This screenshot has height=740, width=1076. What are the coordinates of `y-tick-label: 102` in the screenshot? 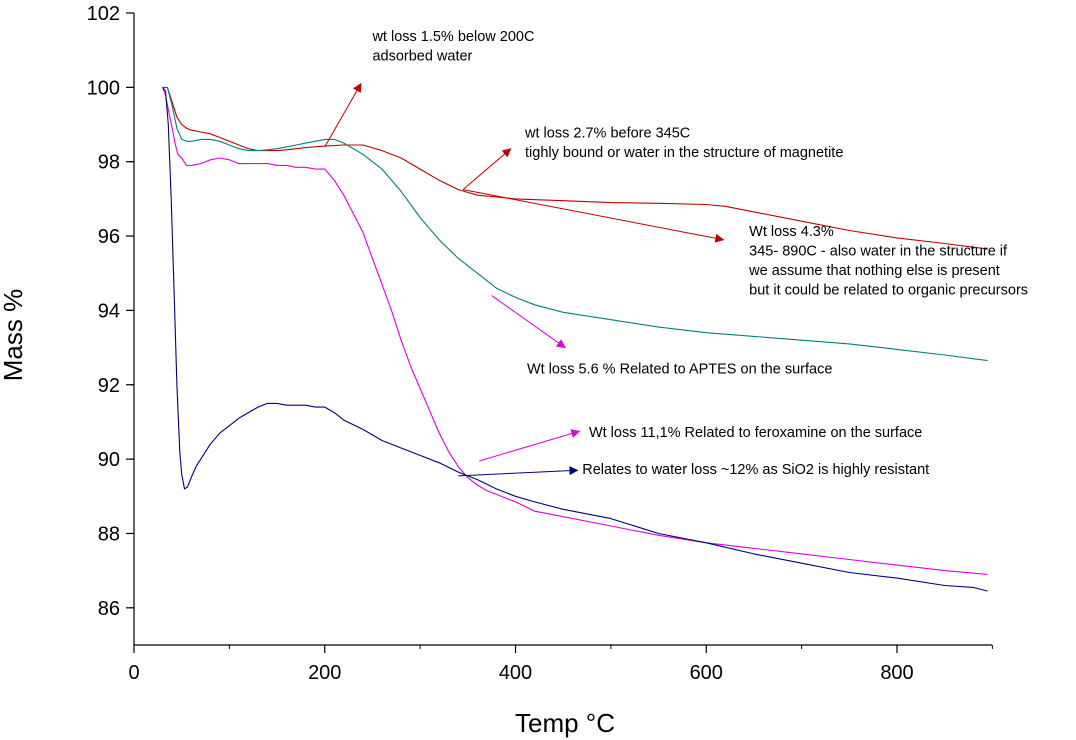 It's located at (103, 14).